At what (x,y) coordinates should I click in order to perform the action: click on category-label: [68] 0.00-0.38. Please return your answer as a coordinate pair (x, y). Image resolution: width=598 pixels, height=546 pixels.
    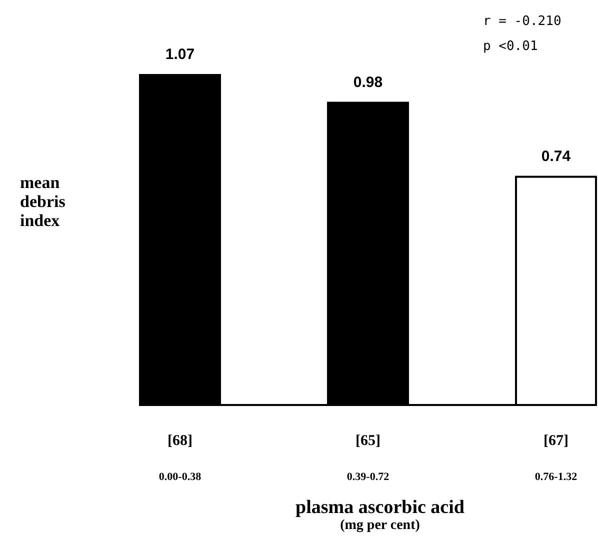
    Looking at the image, I should click on (180, 458).